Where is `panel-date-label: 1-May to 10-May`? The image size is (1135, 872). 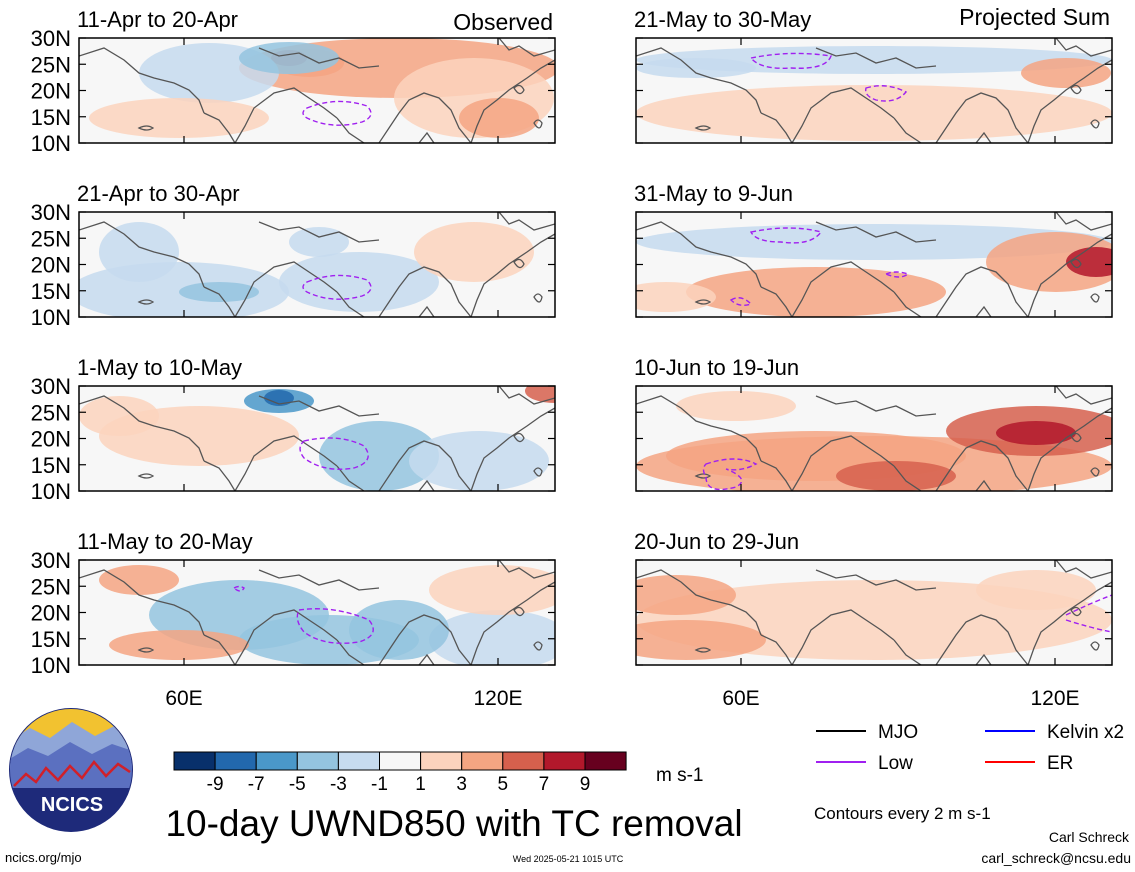
panel-date-label: 1-May to 10-May is located at coordinates (159, 367).